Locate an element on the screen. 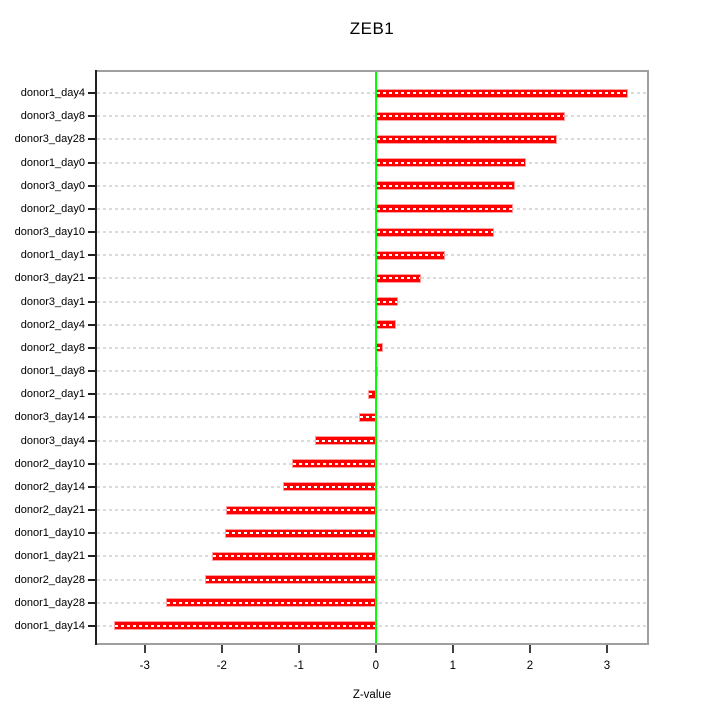 The width and height of the screenshot is (720, 720). bar-donor1_day14 is located at coordinates (244, 626).